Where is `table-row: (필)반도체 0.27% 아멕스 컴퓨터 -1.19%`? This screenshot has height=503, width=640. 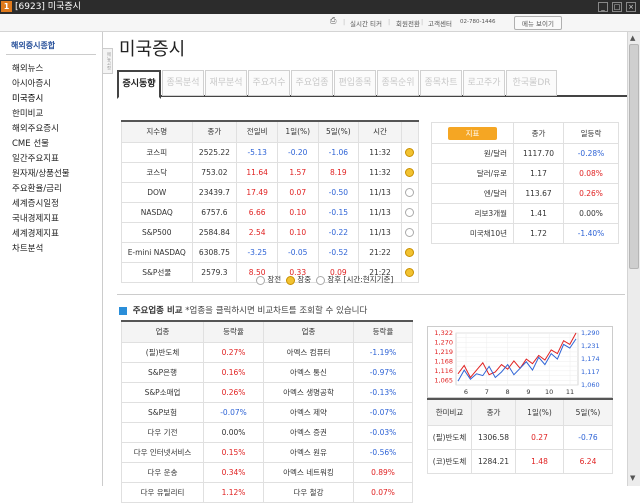
table-row: (필)반도체 0.27% 아멕스 컴퓨터 -1.19% is located at coordinates (267, 352).